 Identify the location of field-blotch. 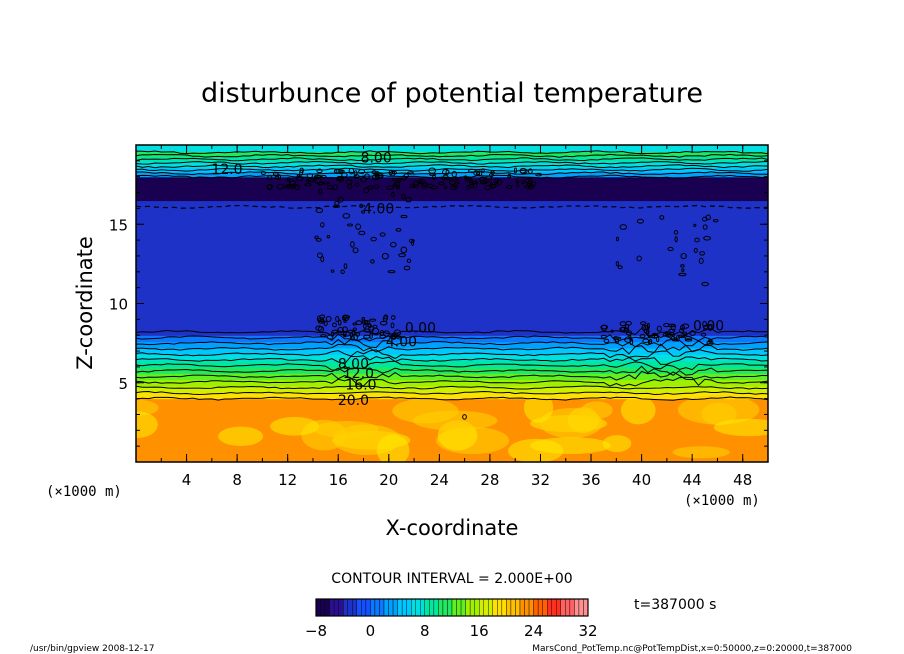
(241, 436).